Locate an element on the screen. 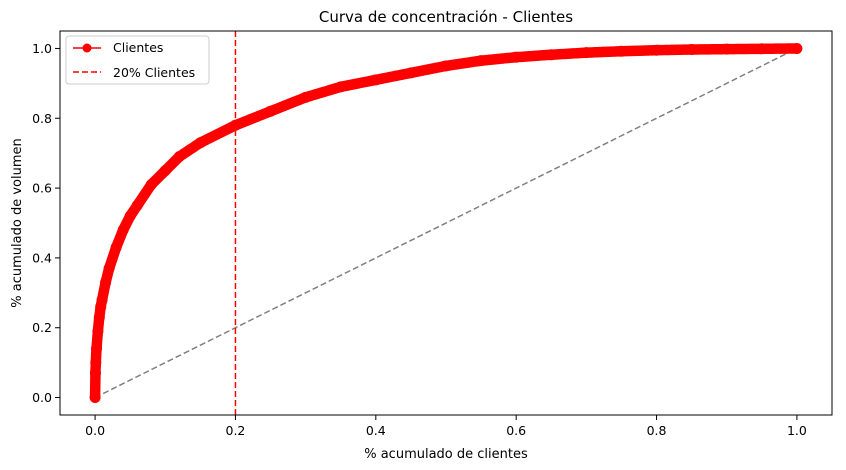 The image size is (846, 470). x-tick-label: 0.6 is located at coordinates (516, 430).